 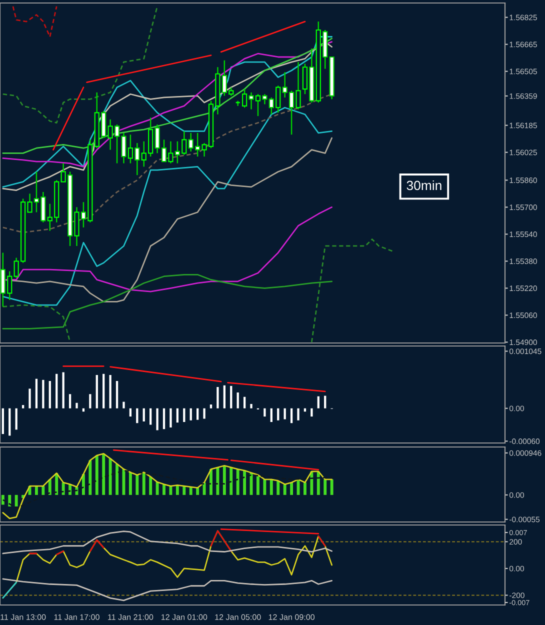 What do you see at coordinates (131, 617) in the screenshot?
I see `x-tick-label: 11 Jan 21:00` at bounding box center [131, 617].